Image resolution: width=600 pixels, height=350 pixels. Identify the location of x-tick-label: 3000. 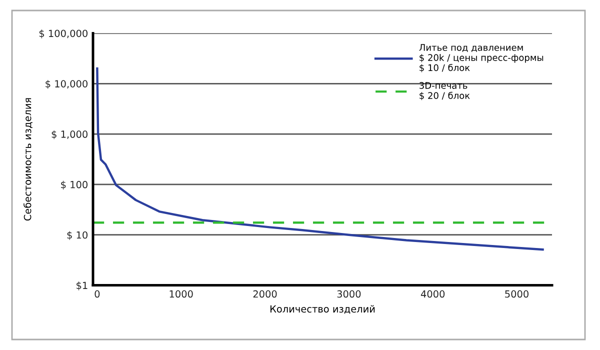
(349, 294).